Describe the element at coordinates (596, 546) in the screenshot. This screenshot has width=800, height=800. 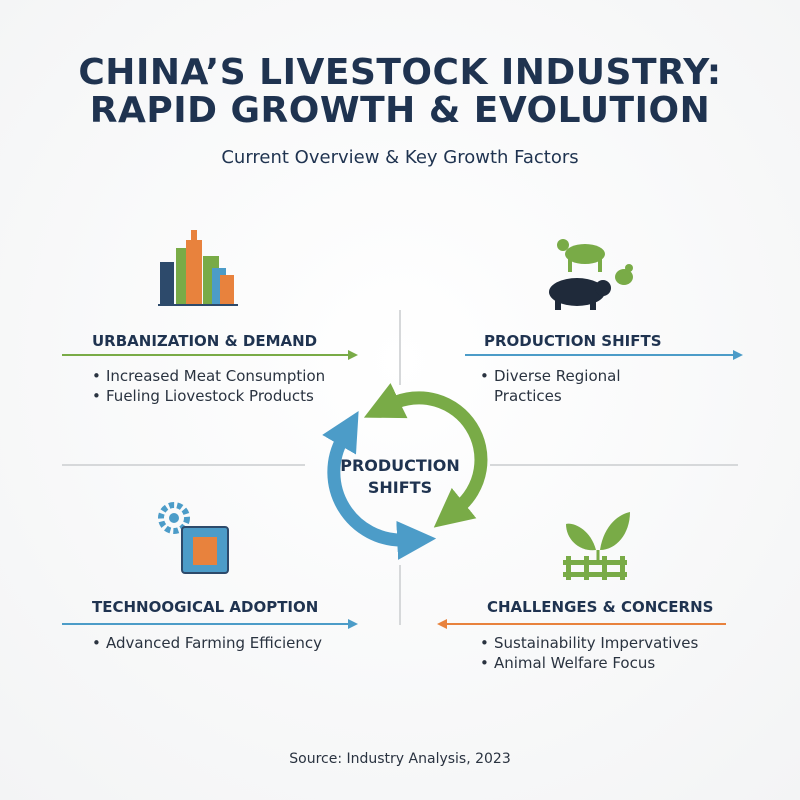
I see `plant-icon` at that location.